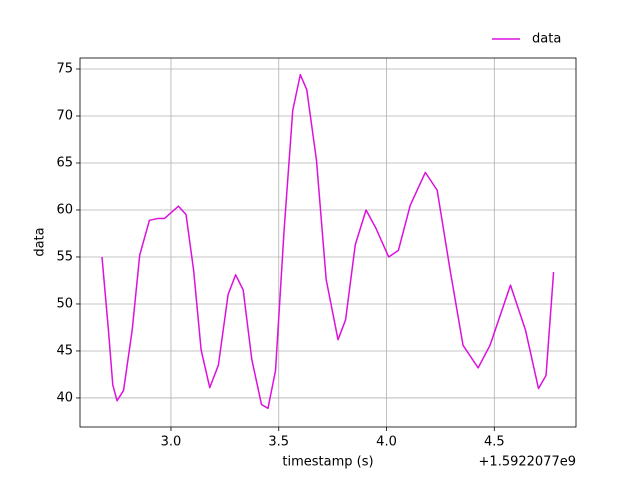  Describe the element at coordinates (546, 39) in the screenshot. I see `legend-label: data` at that location.